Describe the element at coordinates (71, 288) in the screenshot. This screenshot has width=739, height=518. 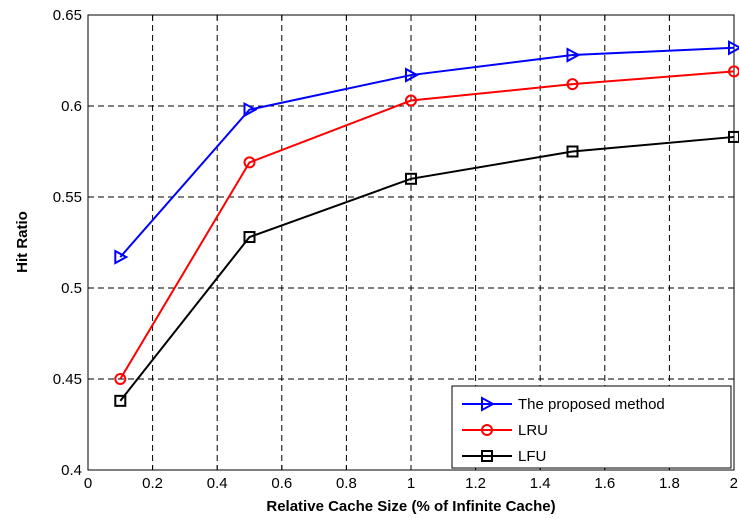
I see `y-tick-label: 0.5` at that location.